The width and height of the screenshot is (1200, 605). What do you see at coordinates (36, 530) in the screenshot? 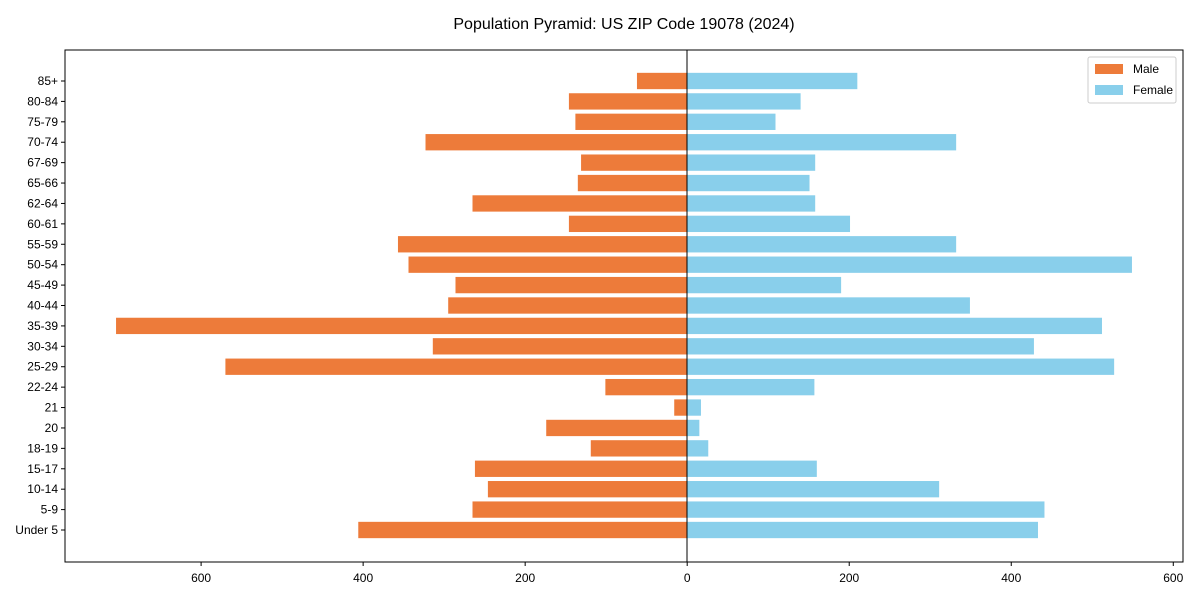
I see `y-tick-label: Under 5` at bounding box center [36, 530].